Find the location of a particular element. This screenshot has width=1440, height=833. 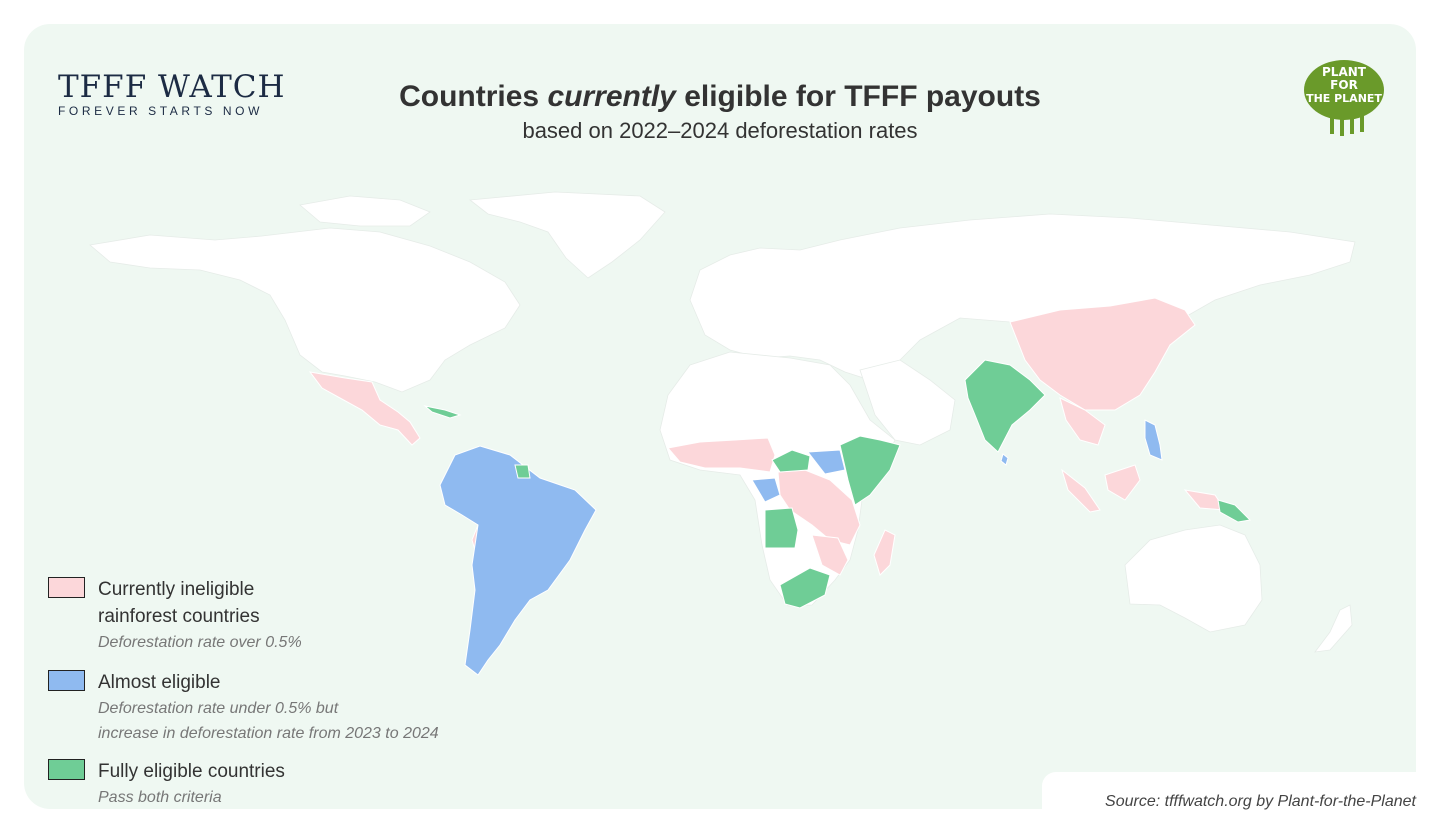

legend-note: Deforestation rate over 0.5% is located at coordinates (200, 642).